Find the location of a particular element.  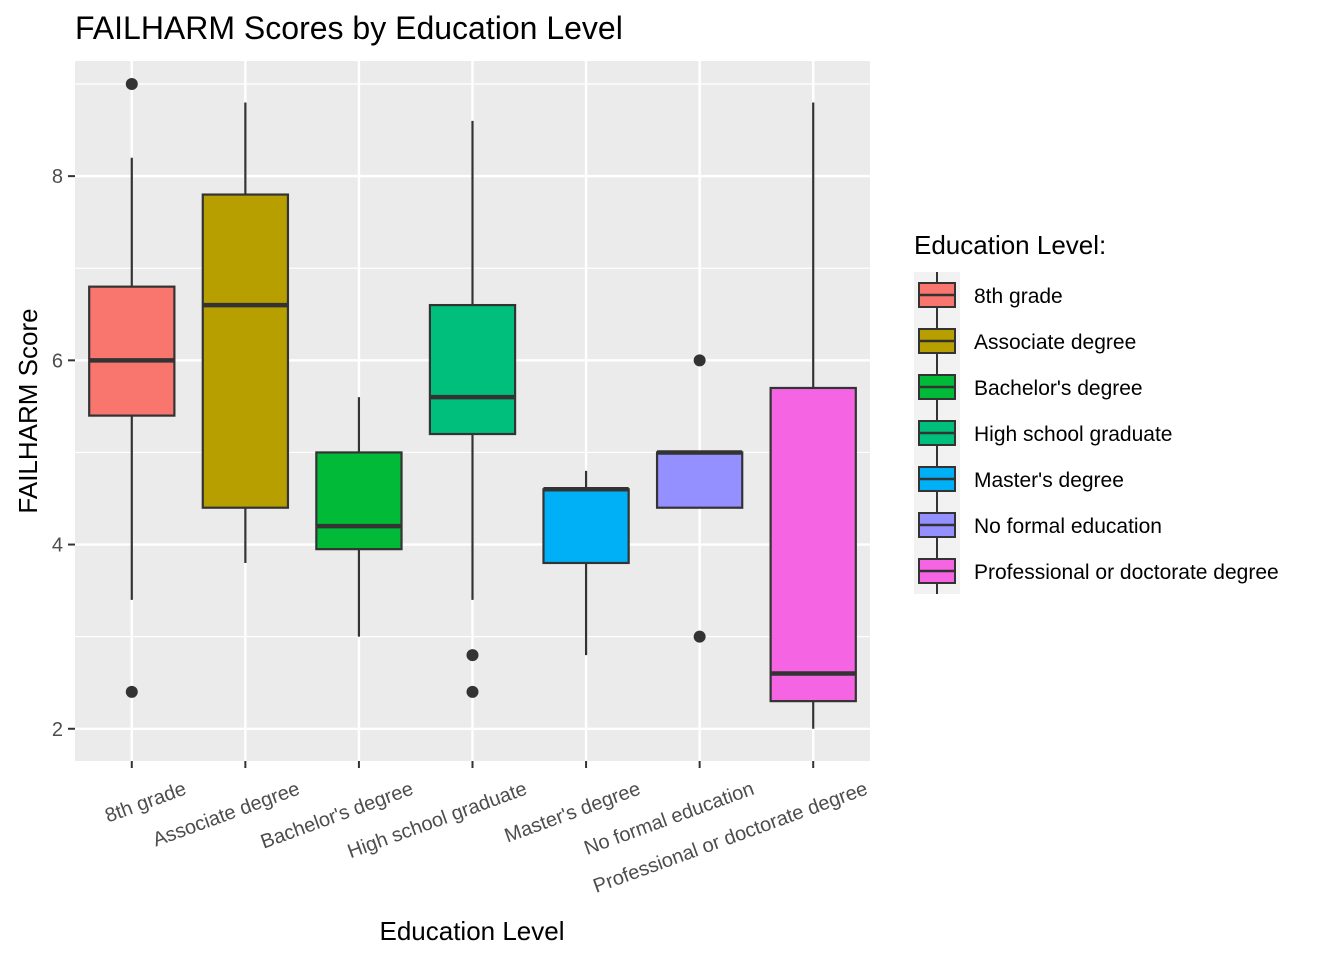

chart-title: FAILHARM Scores by Education Level is located at coordinates (349, 28).